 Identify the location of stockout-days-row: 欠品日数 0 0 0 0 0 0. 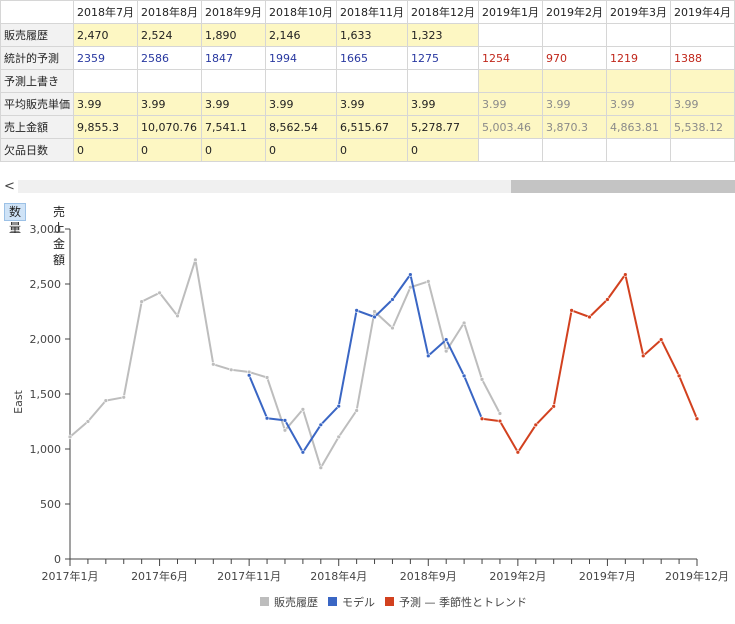
(367, 150).